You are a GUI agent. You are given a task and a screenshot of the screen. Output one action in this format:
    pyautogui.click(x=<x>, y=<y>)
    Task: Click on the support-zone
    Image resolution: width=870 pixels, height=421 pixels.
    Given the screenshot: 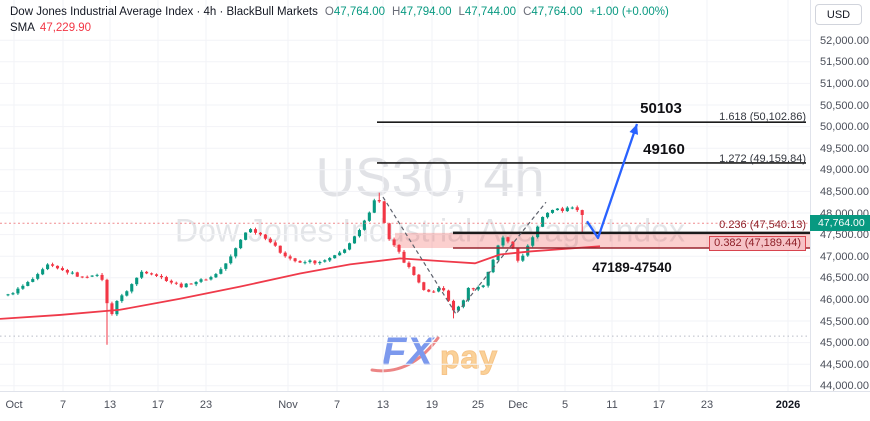 What is the action you would take?
    pyautogui.click(x=602, y=240)
    